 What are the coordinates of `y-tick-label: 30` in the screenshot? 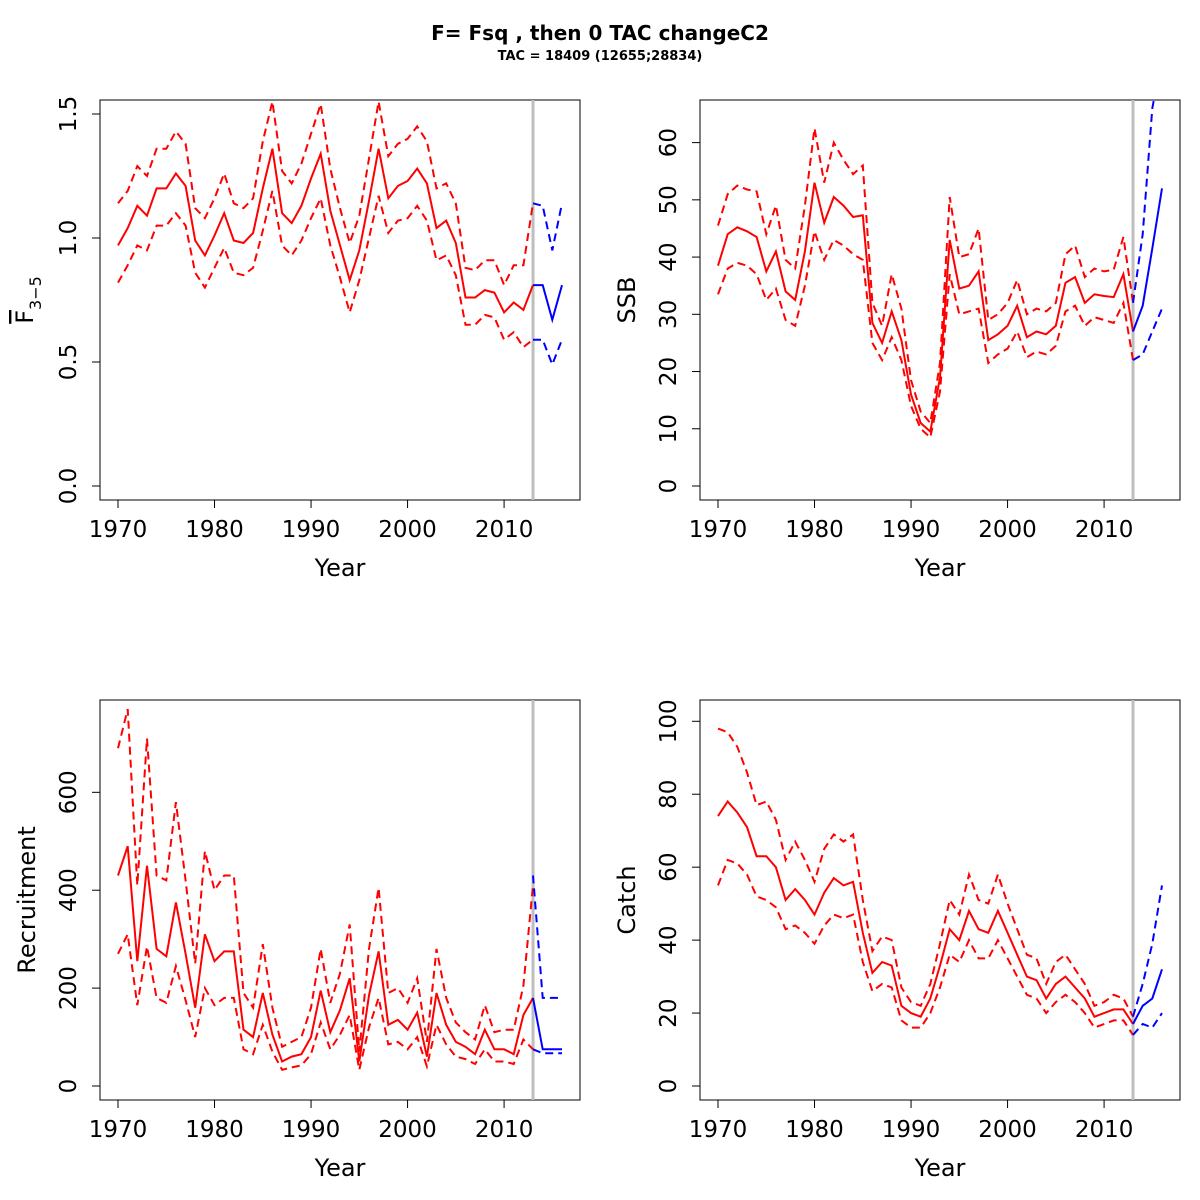 It's located at (669, 314).